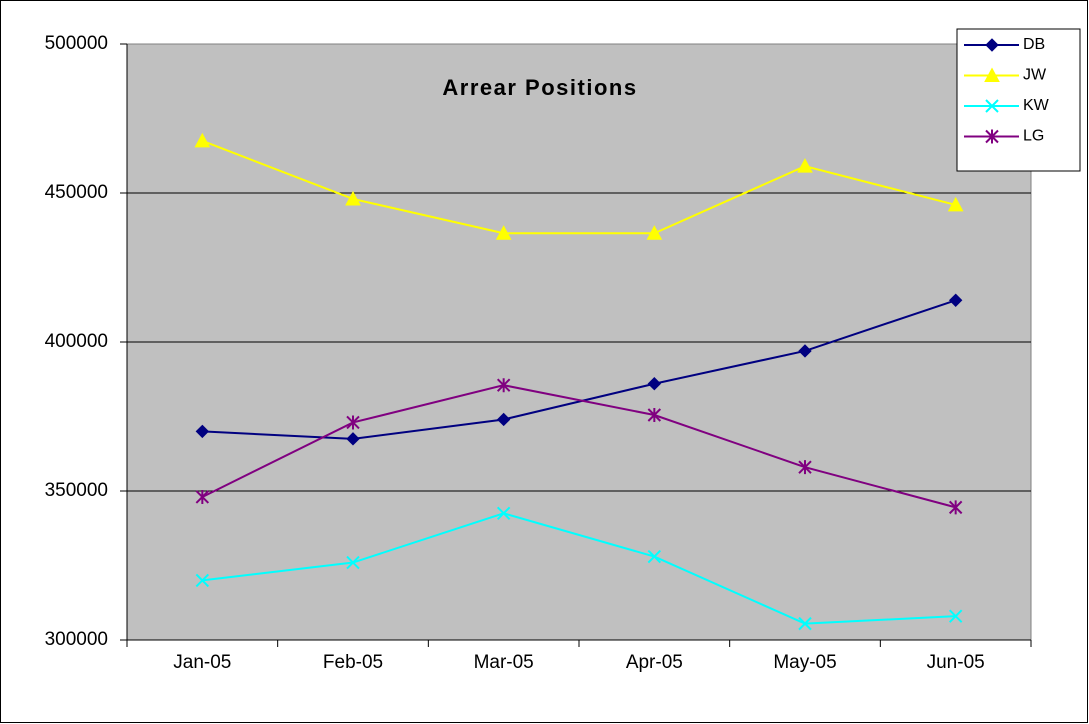 The image size is (1089, 724). Describe the element at coordinates (504, 662) in the screenshot. I see `x-tick-label: Mar-05` at that location.